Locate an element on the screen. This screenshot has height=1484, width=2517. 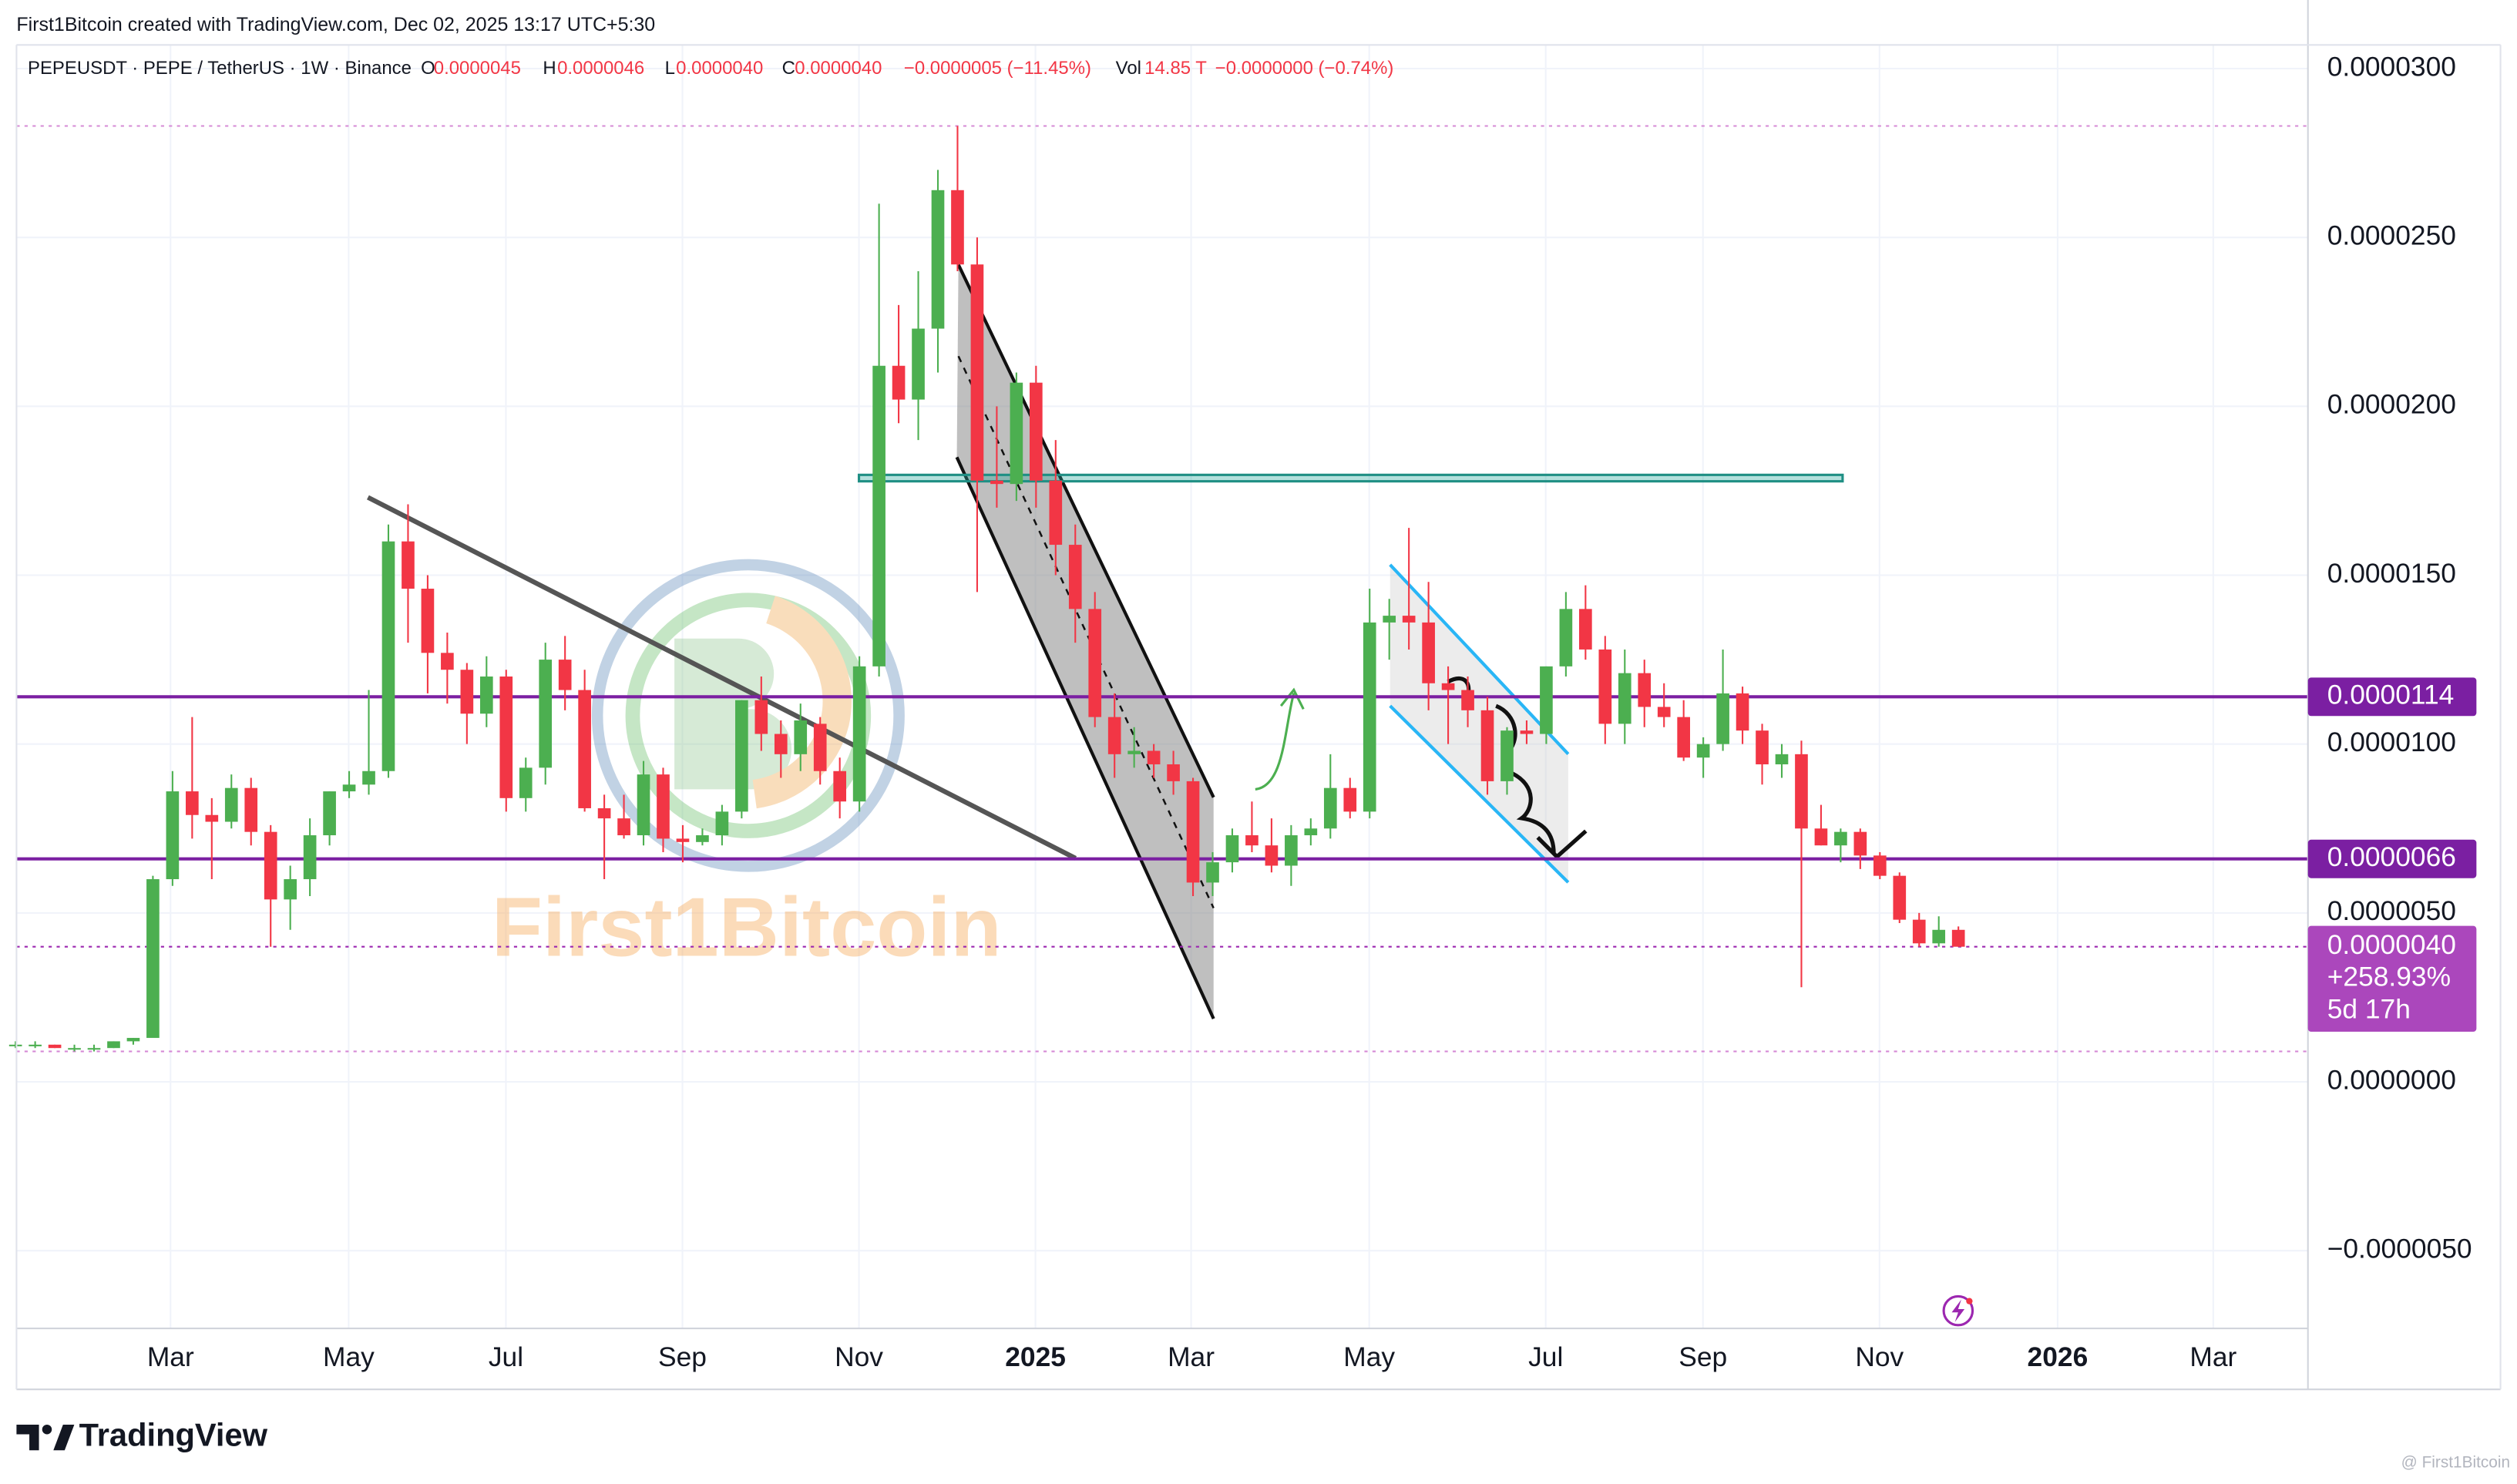
legend-vol: 14.85 T is located at coordinates (1175, 68).